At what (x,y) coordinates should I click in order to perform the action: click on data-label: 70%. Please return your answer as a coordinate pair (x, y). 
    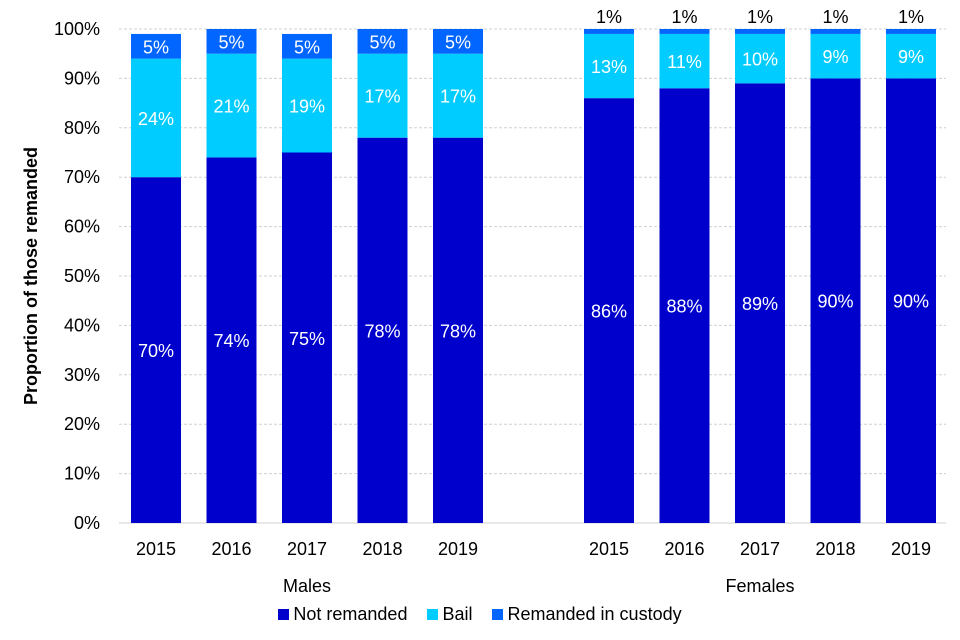
    Looking at the image, I should click on (156, 351).